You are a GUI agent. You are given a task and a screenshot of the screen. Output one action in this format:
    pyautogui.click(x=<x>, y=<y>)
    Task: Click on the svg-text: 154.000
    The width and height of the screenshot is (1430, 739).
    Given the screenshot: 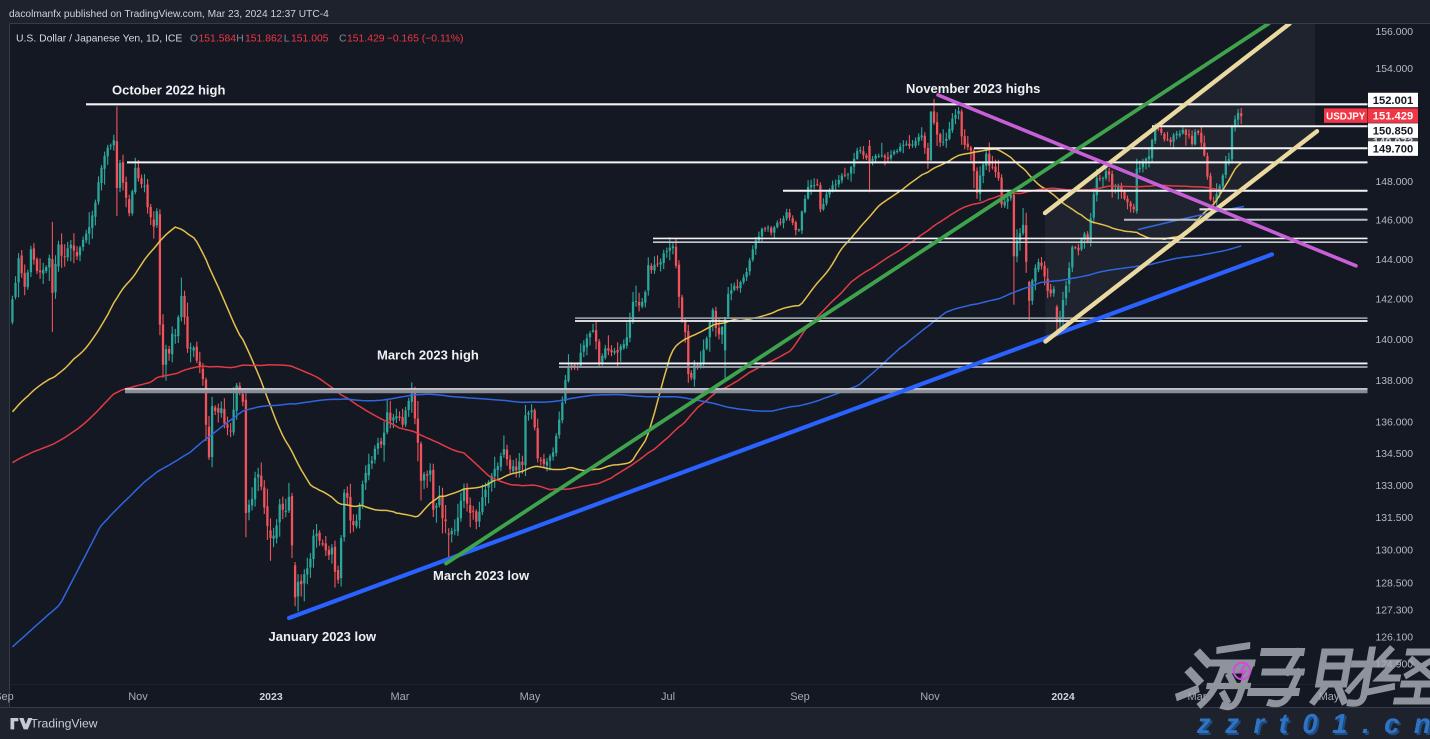 What is the action you would take?
    pyautogui.click(x=1395, y=69)
    